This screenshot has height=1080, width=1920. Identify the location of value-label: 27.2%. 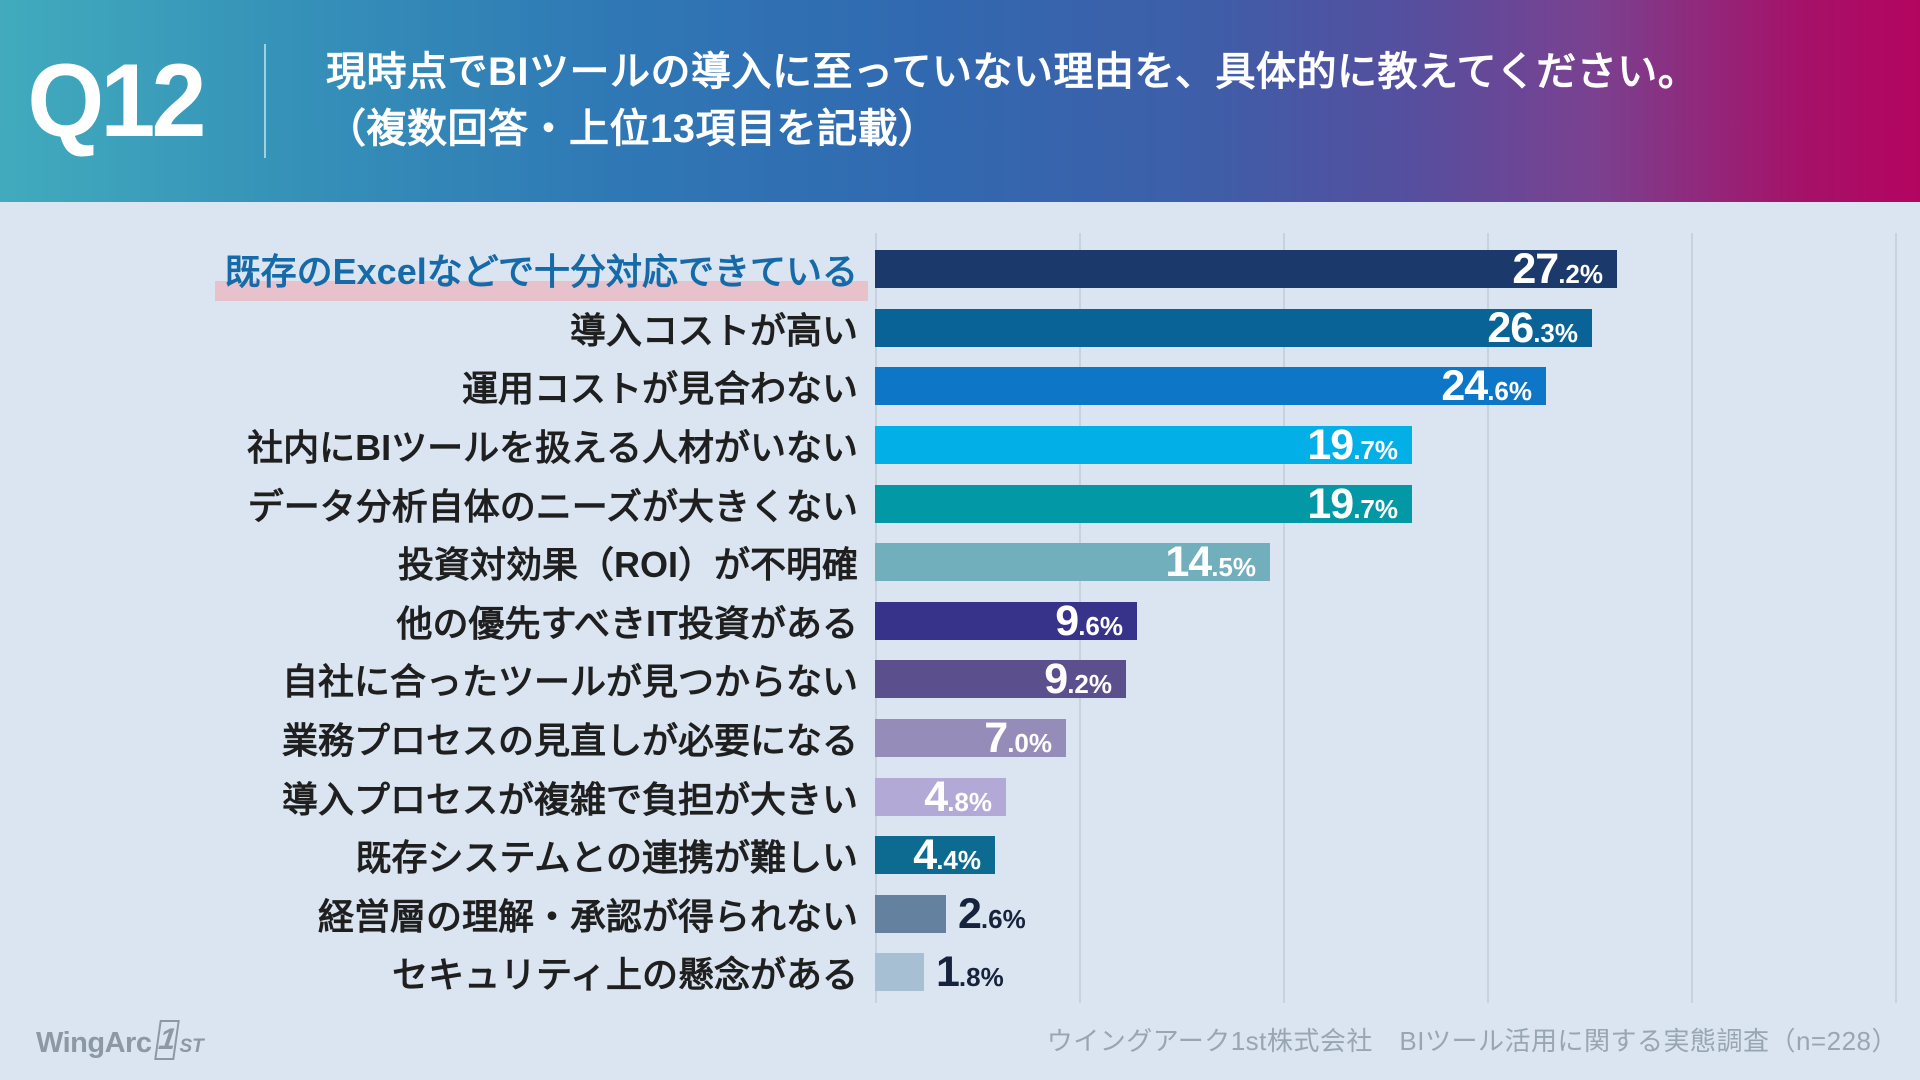
(1557, 269).